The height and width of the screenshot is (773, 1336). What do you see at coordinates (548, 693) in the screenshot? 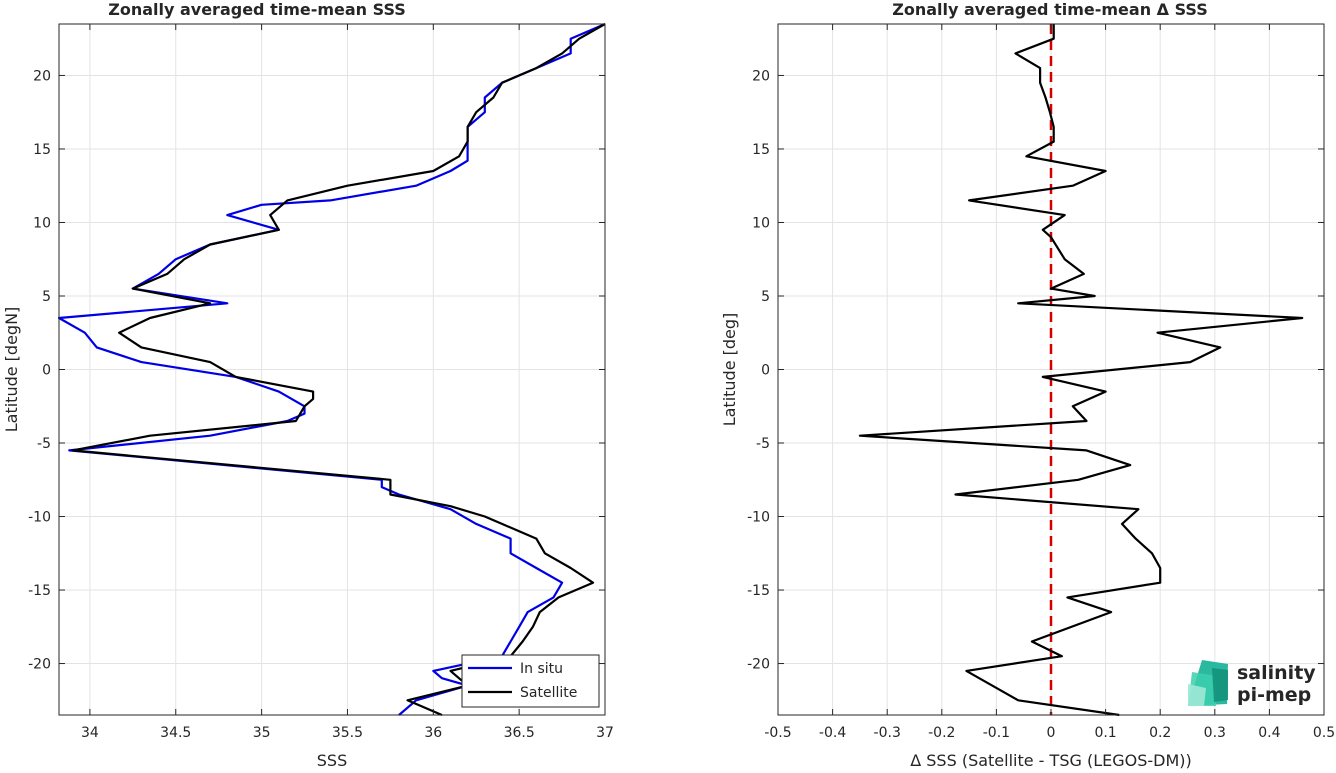
I see `legend-label-satellite: Satellite` at bounding box center [548, 693].